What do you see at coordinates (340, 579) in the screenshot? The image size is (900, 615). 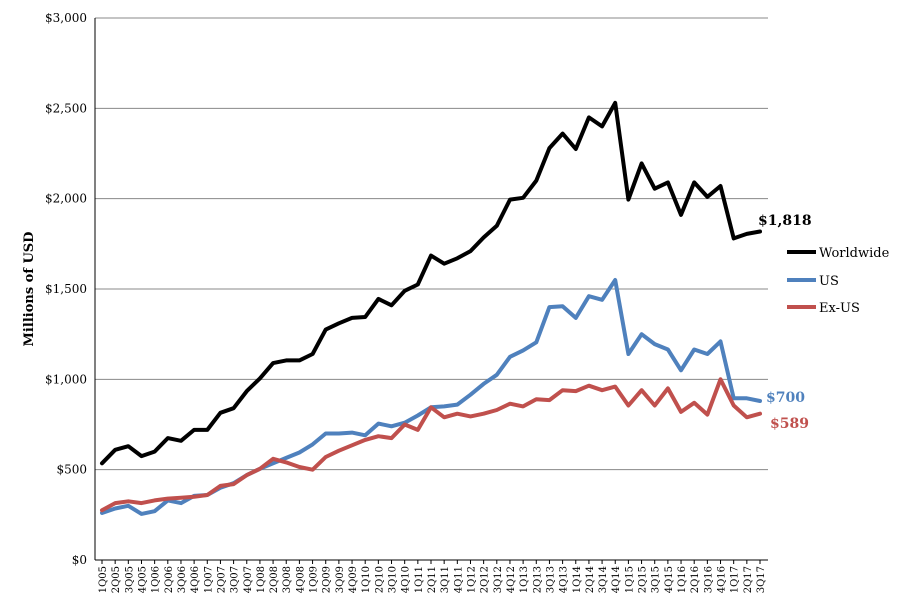 I see `x-tick-label: 3Q09` at bounding box center [340, 579].